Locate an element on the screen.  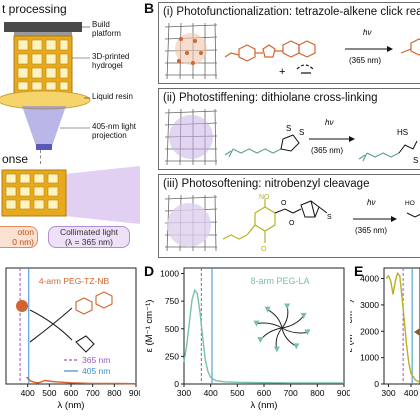
wavelength-iii: (365 nm) is located at coordinates (371, 230).